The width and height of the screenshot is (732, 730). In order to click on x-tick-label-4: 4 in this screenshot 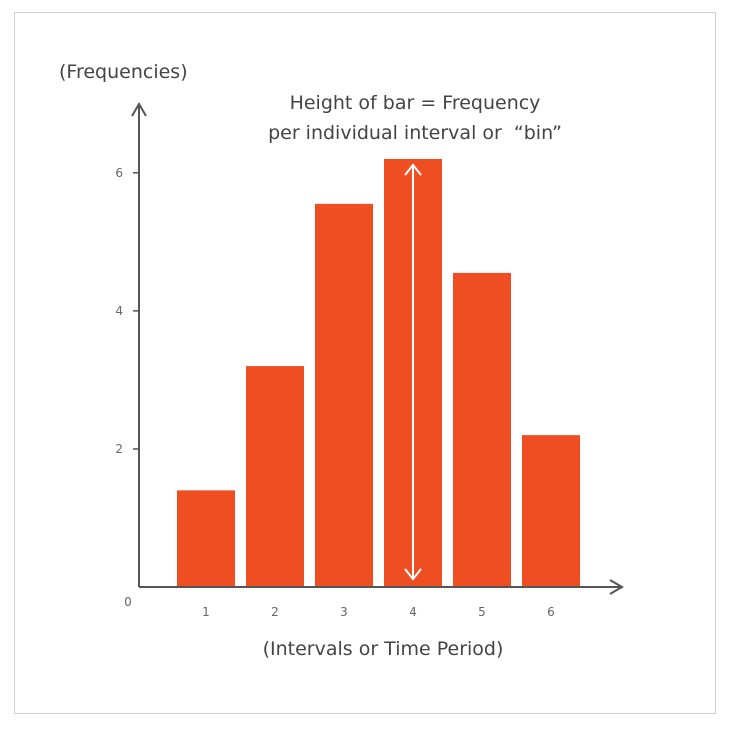, I will do `click(413, 612)`.